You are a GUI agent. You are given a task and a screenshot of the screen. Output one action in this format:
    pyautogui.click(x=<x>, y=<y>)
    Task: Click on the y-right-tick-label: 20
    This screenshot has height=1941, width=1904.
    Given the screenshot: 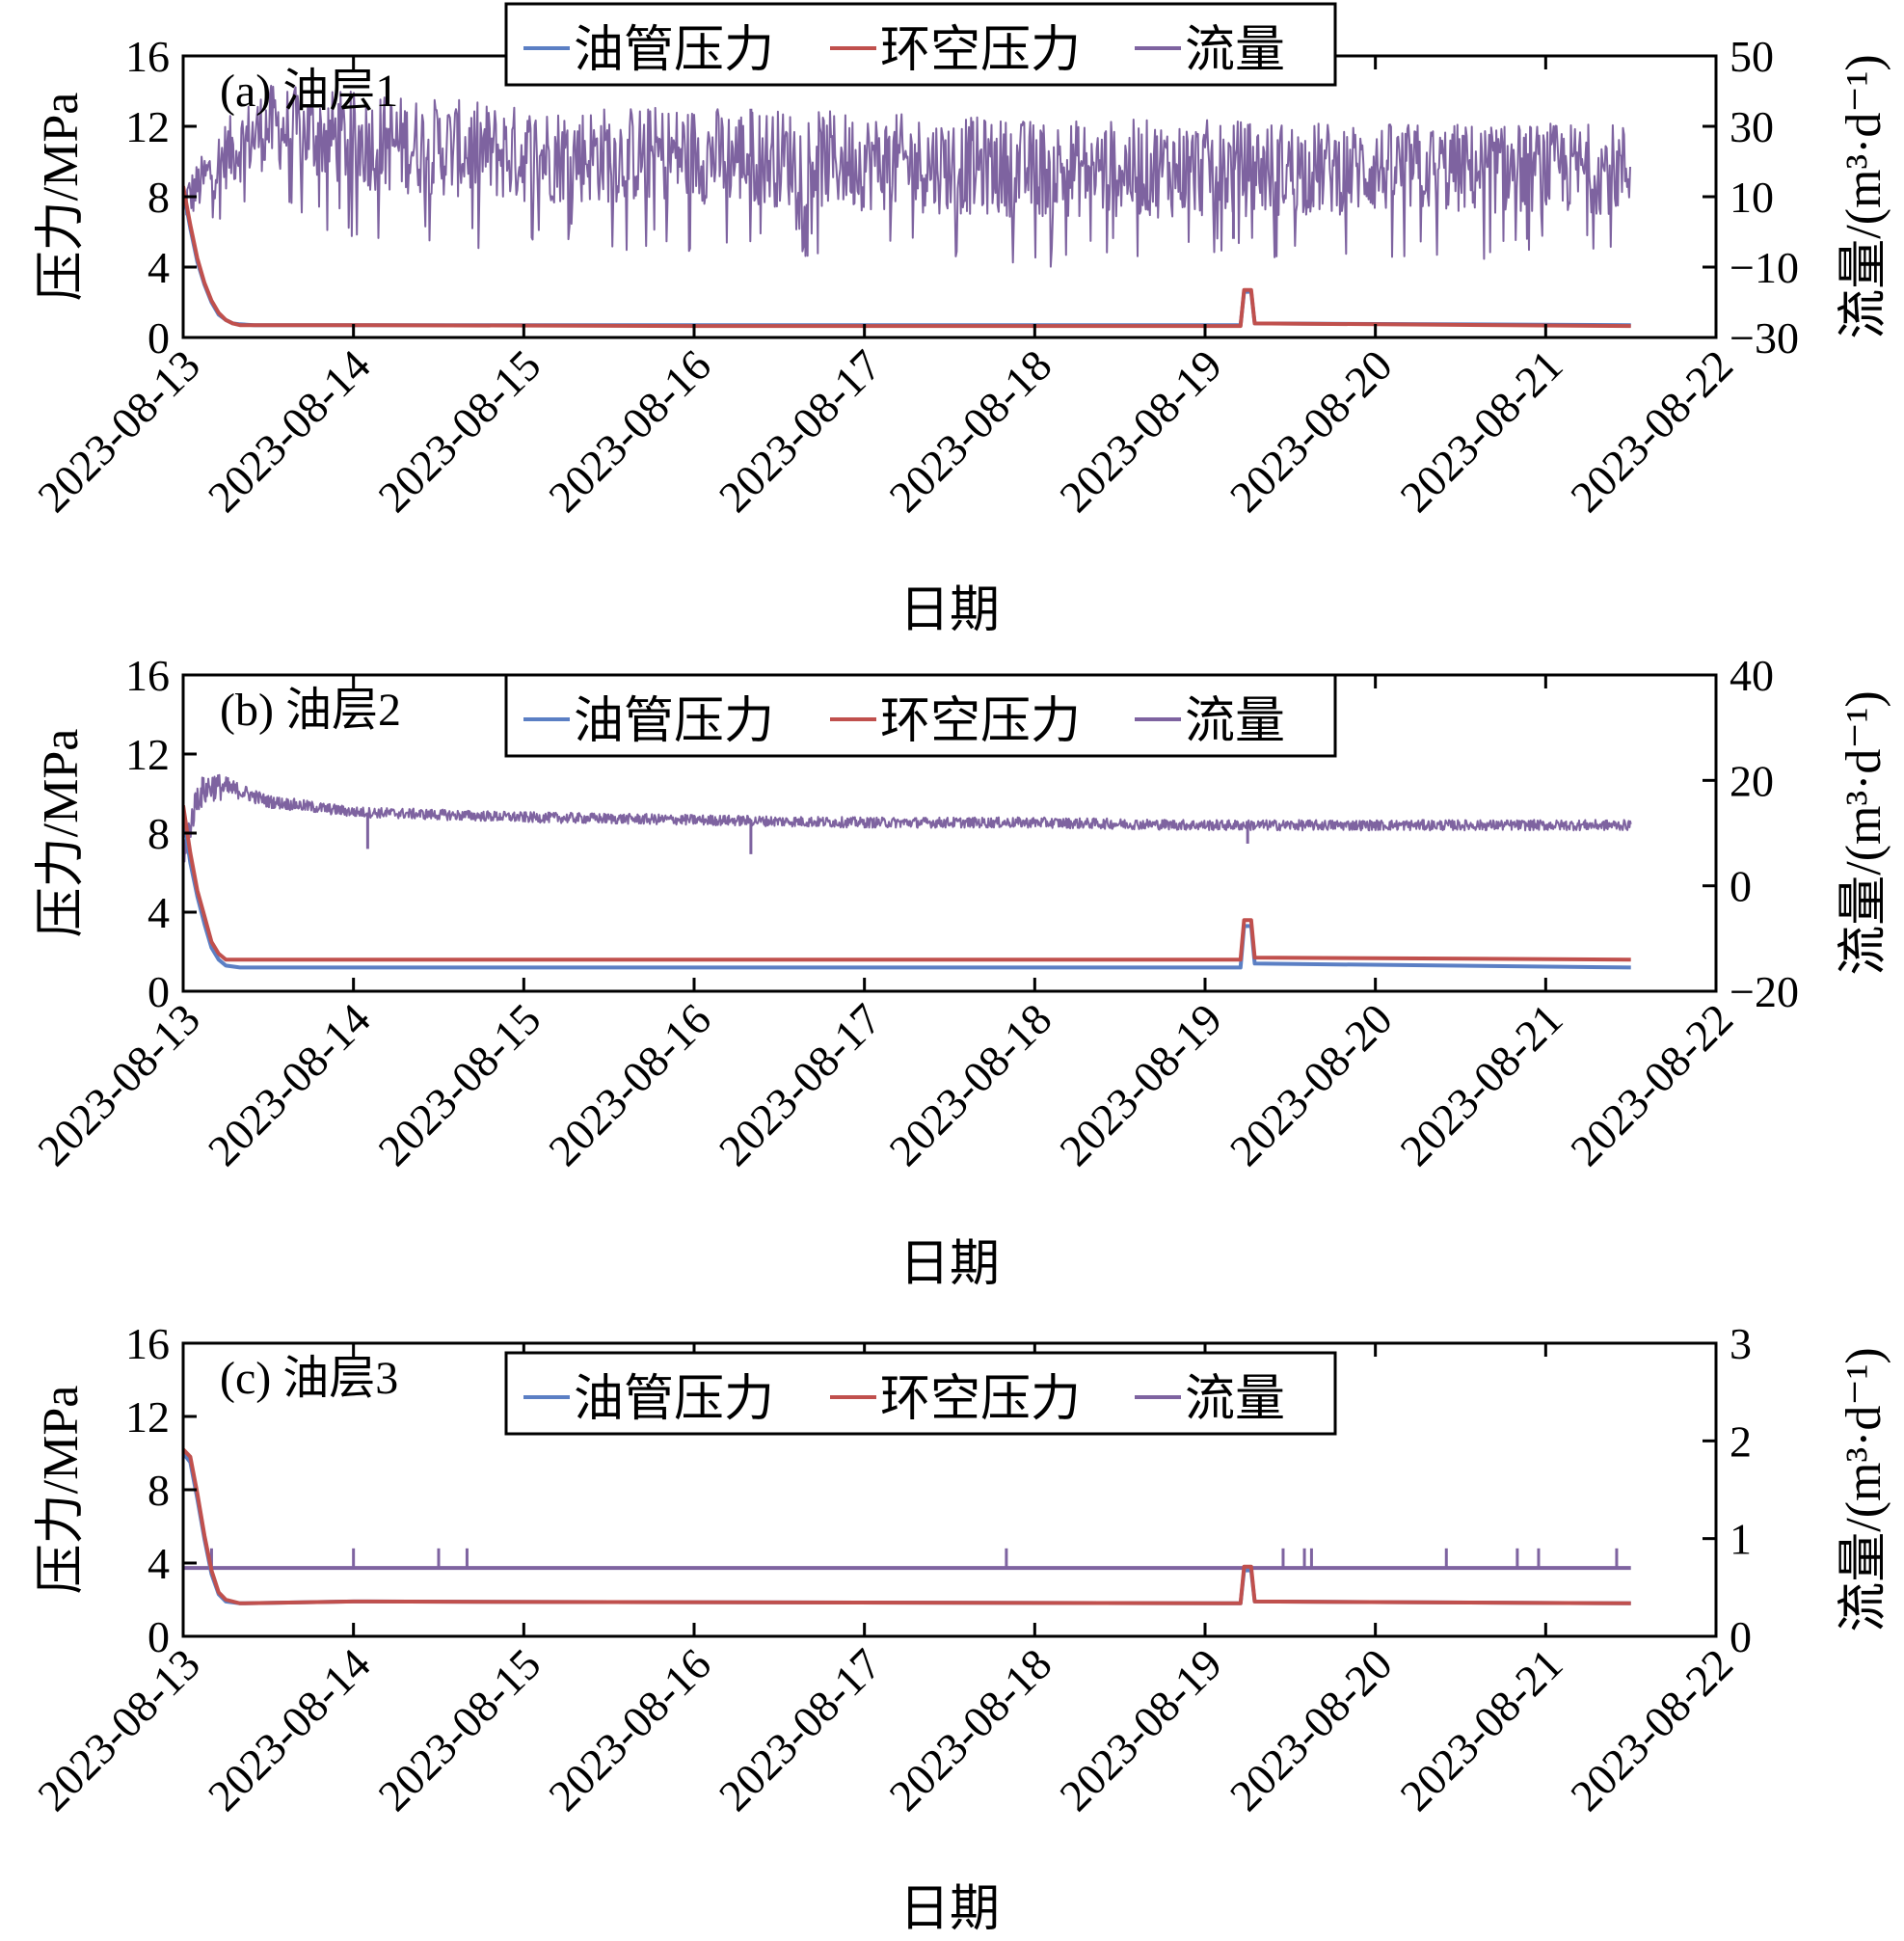 What is the action you would take?
    pyautogui.click(x=1752, y=780)
    